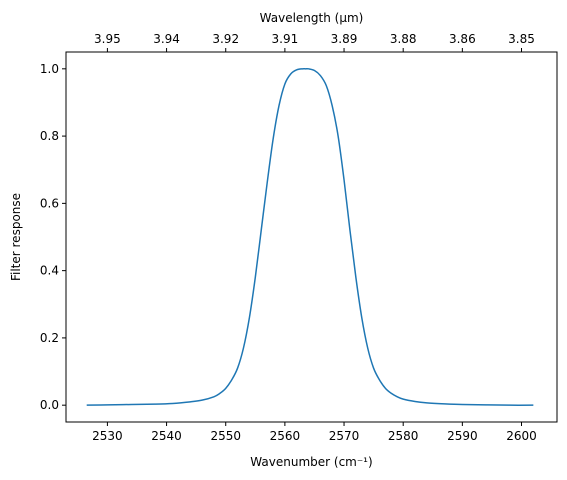 The image size is (567, 480). I want to click on top-x-axis-title: Wavelength (μm), so click(312, 18).